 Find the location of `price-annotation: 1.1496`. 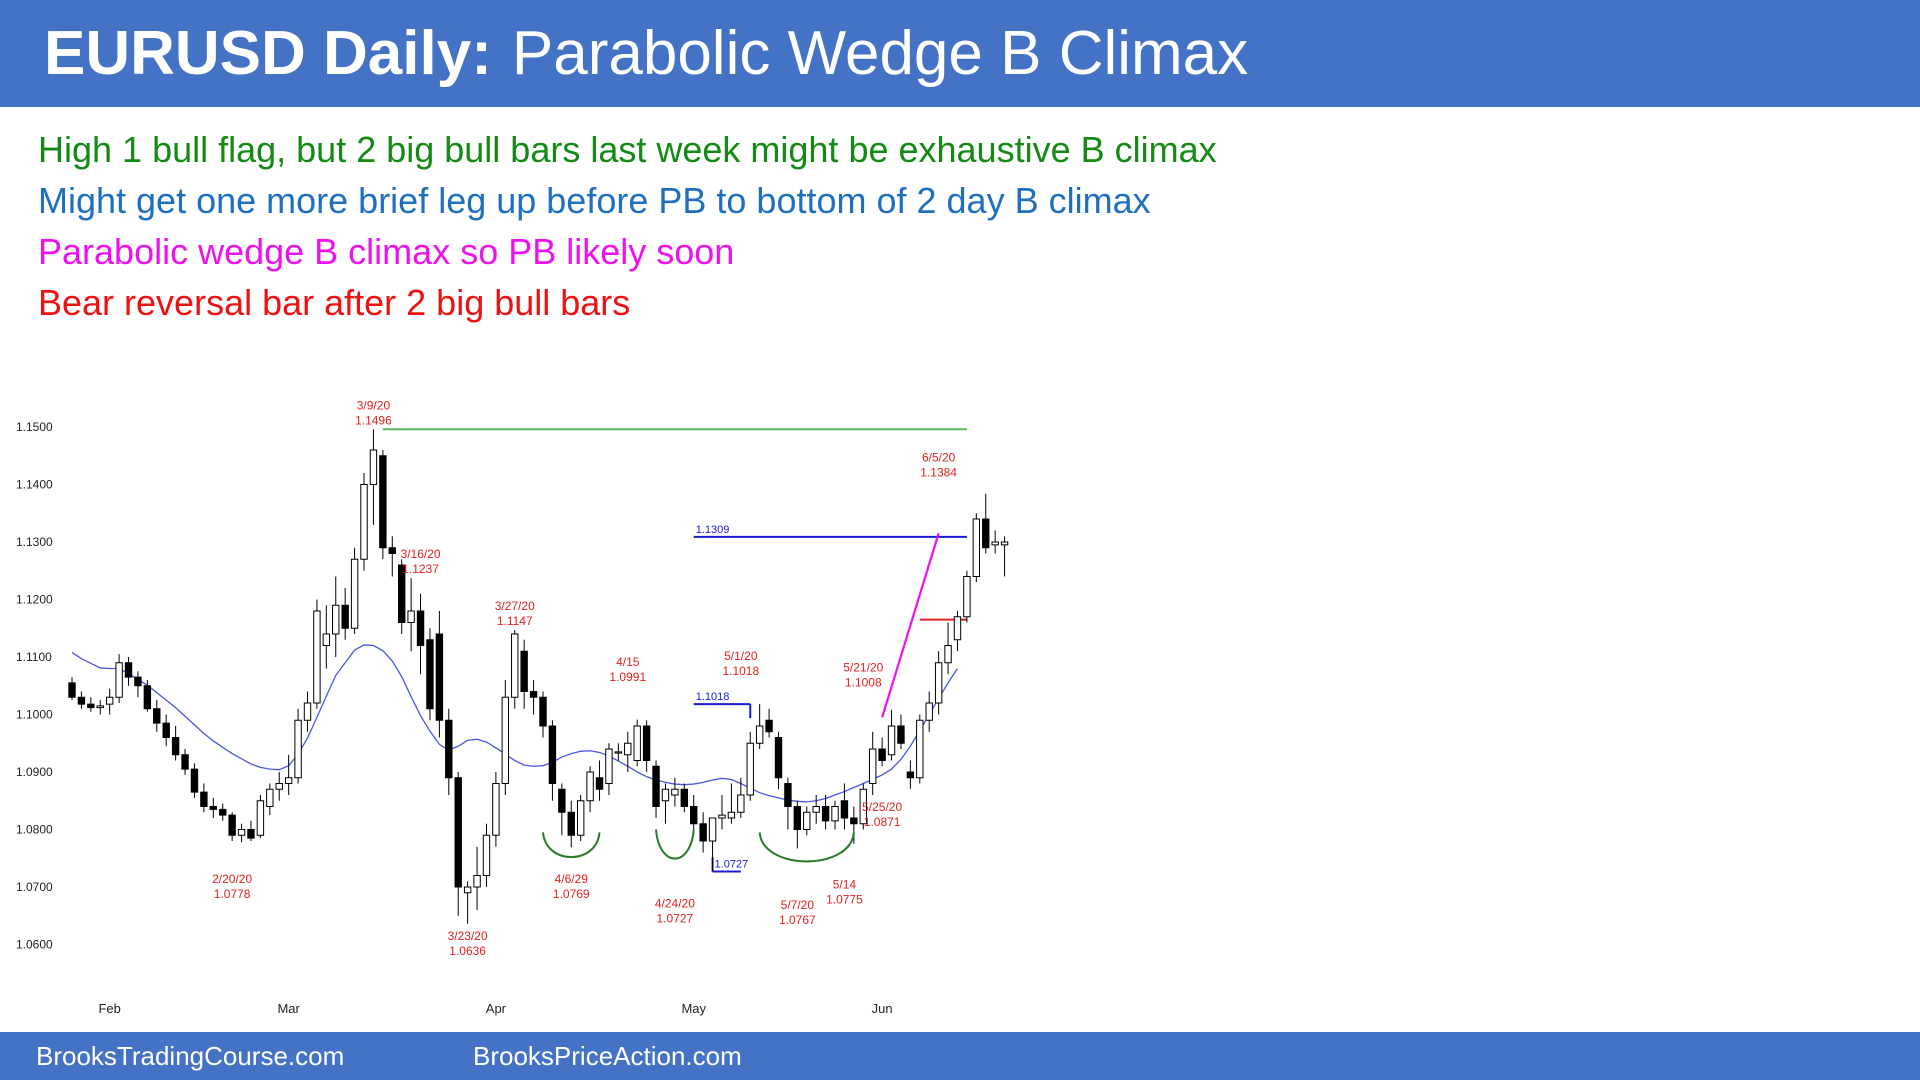

price-annotation: 1.1496 is located at coordinates (373, 420).